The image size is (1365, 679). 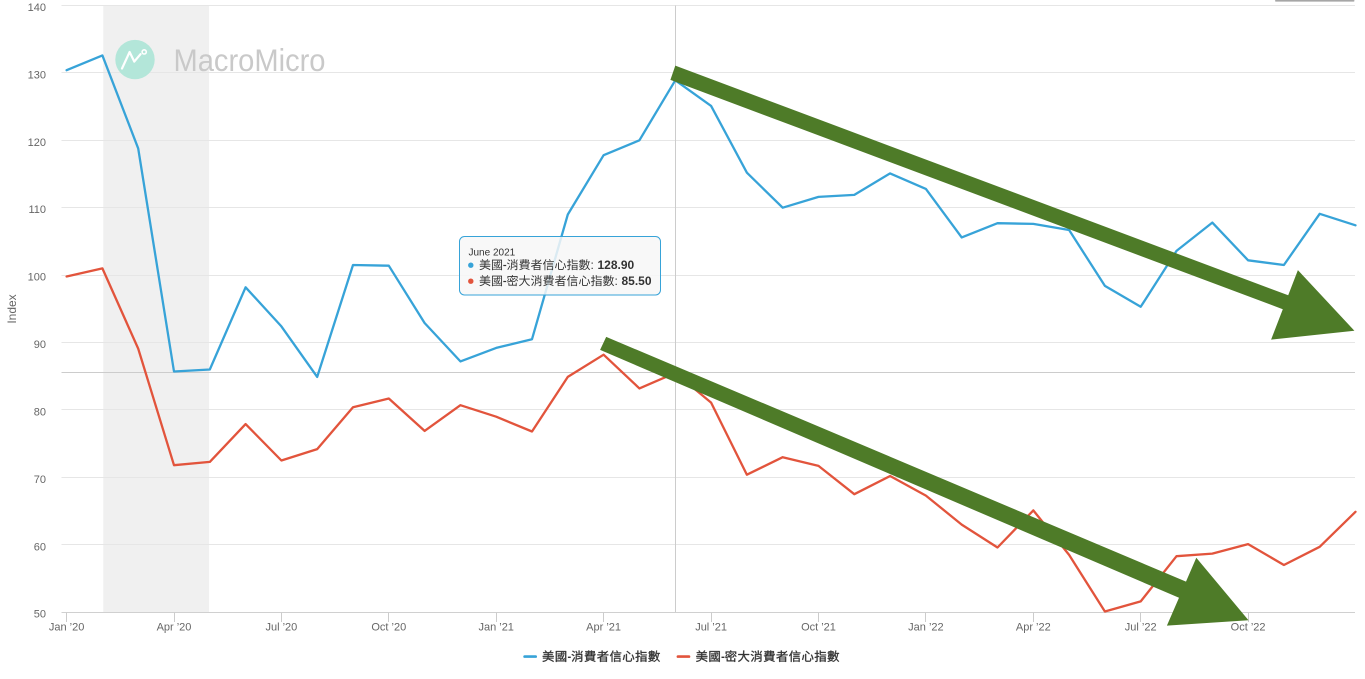 What do you see at coordinates (282, 628) in the screenshot?
I see `svg-text: Jul ’20` at bounding box center [282, 628].